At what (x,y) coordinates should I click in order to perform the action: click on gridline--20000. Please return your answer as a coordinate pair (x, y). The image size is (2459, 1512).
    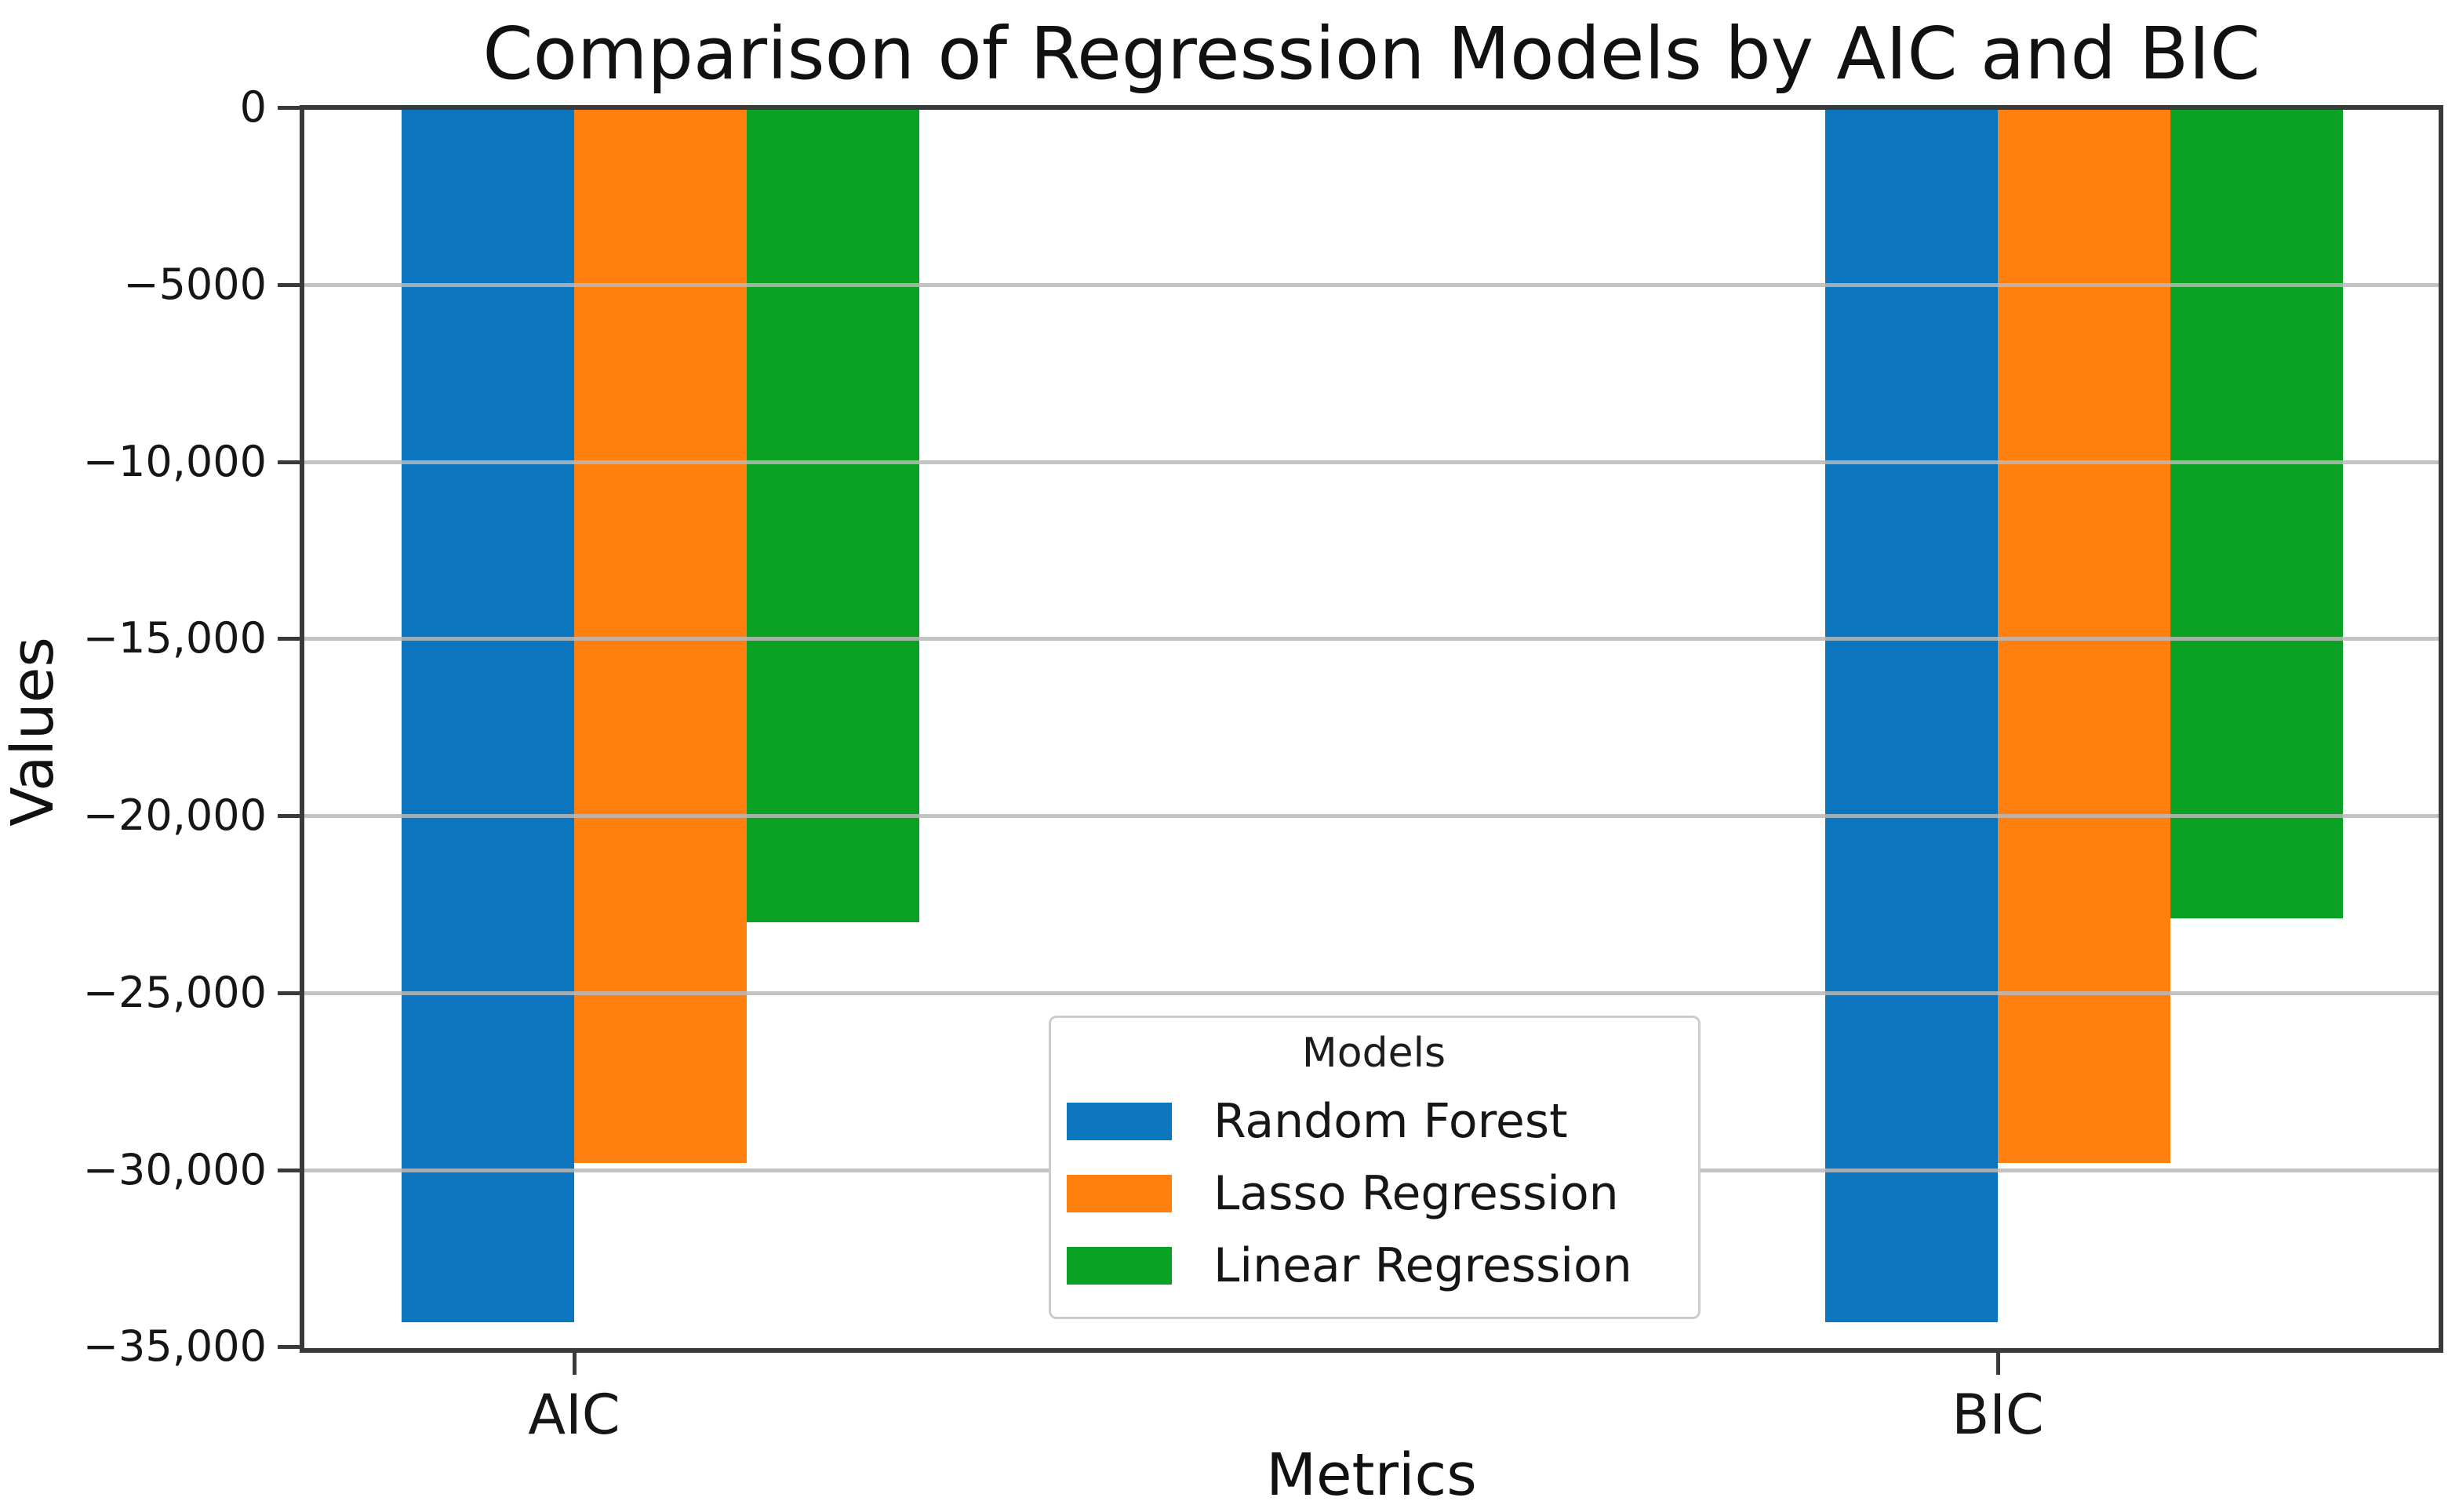
    Looking at the image, I should click on (1371, 816).